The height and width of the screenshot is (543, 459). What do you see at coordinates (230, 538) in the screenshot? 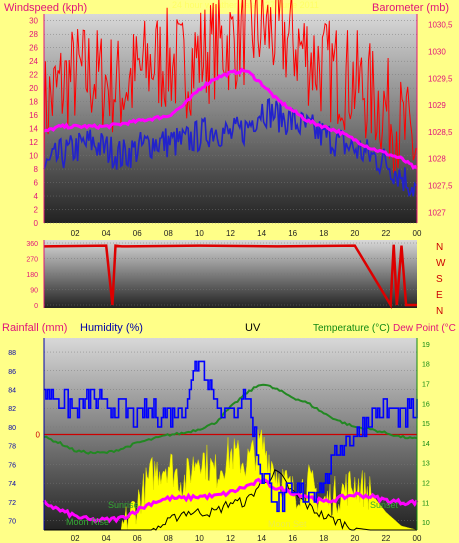
I see `humidity-x-tick-label: 12` at bounding box center [230, 538].